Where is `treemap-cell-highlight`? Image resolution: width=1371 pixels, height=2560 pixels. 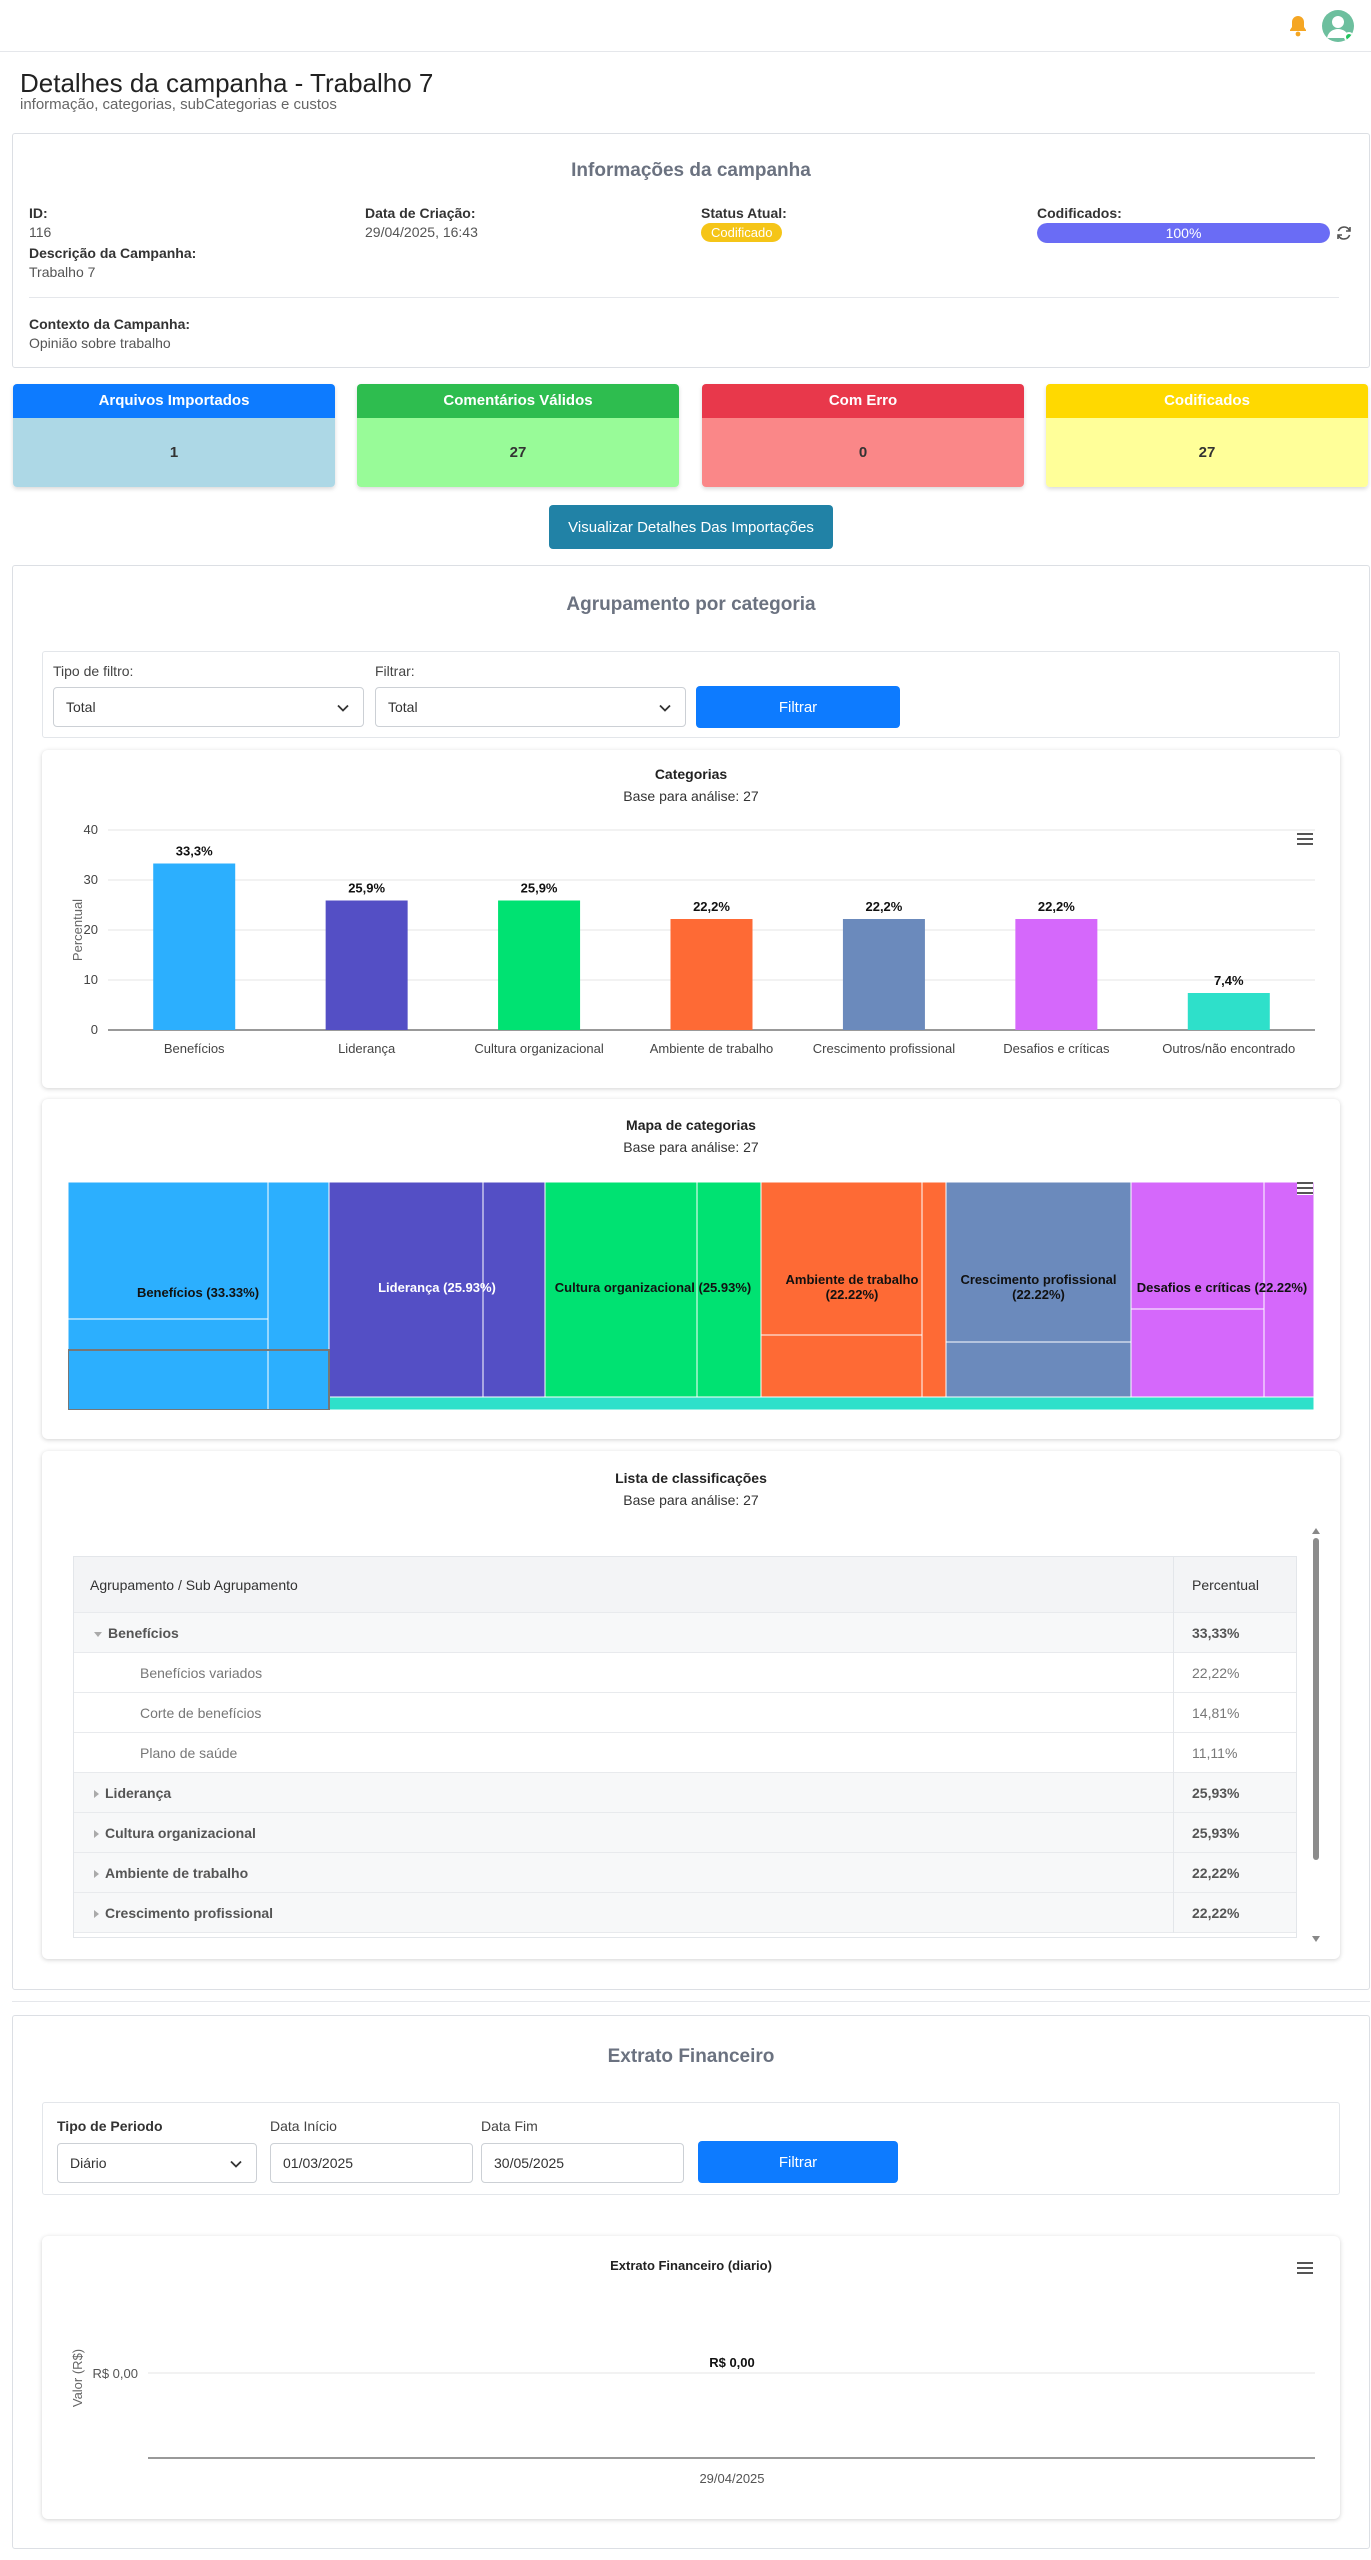
treemap-cell-highlight is located at coordinates (199, 1379).